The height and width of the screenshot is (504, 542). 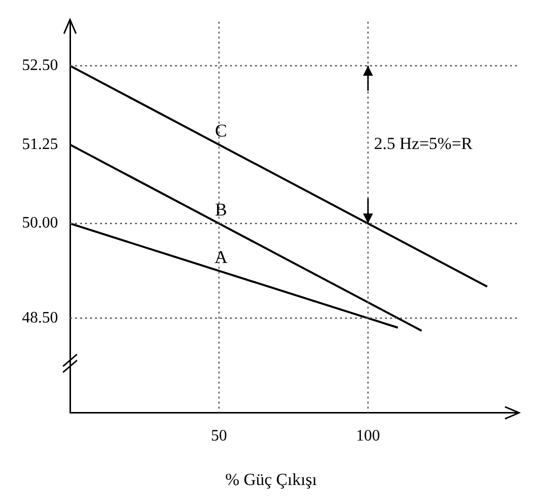 What do you see at coordinates (40, 223) in the screenshot?
I see `y-tick-label: 50.00` at bounding box center [40, 223].